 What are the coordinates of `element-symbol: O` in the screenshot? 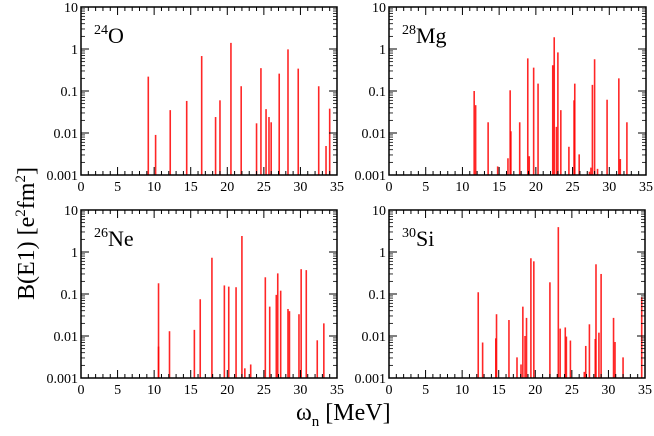 It's located at (116, 35).